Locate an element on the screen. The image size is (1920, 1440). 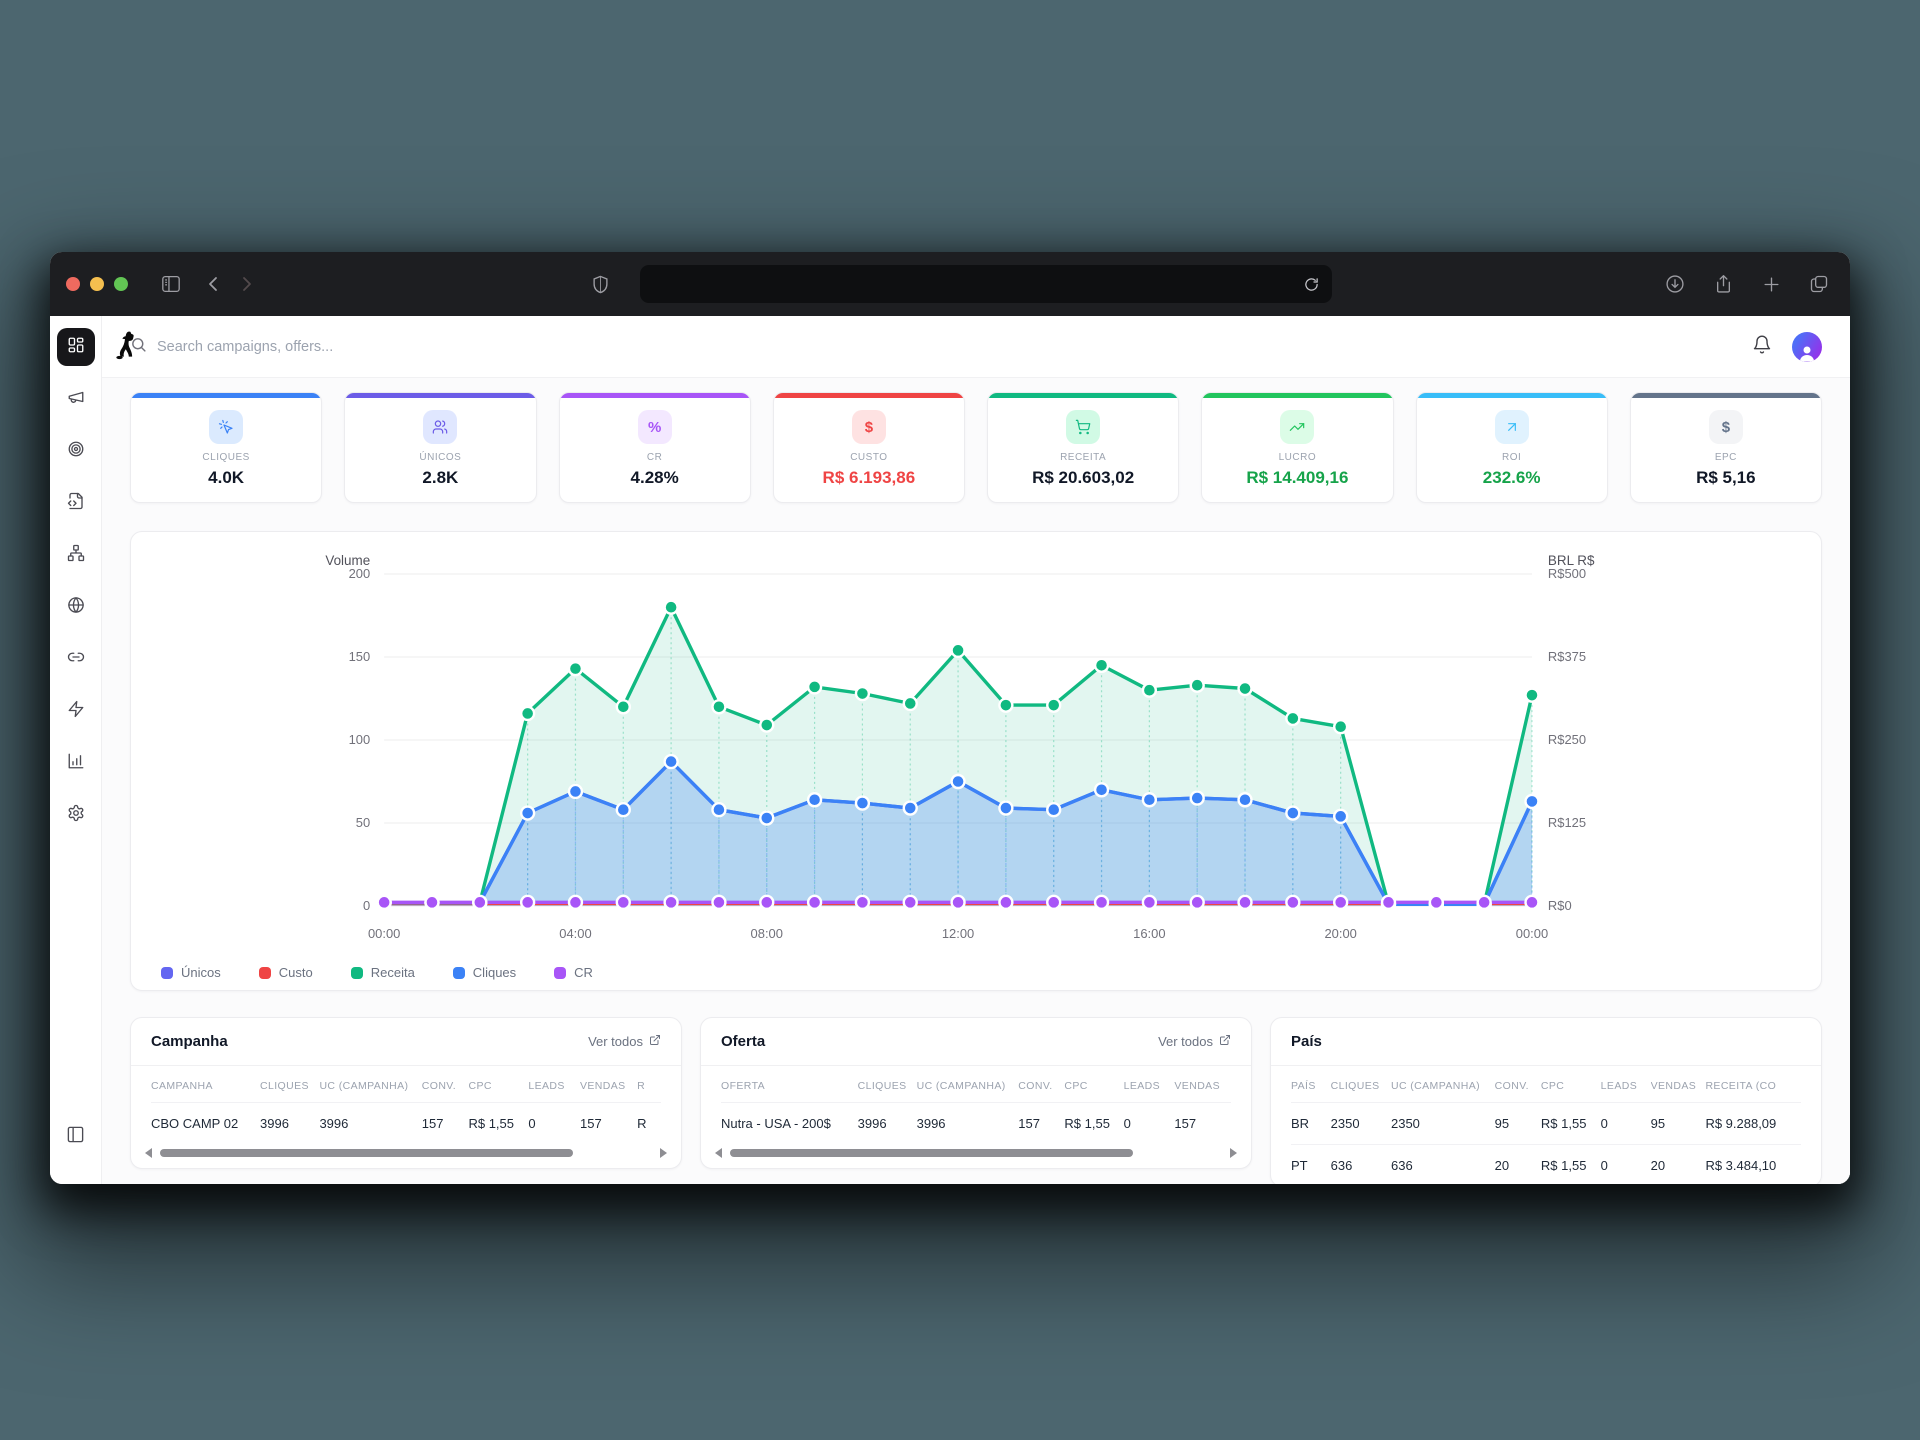
url-bar is located at coordinates (986, 284).